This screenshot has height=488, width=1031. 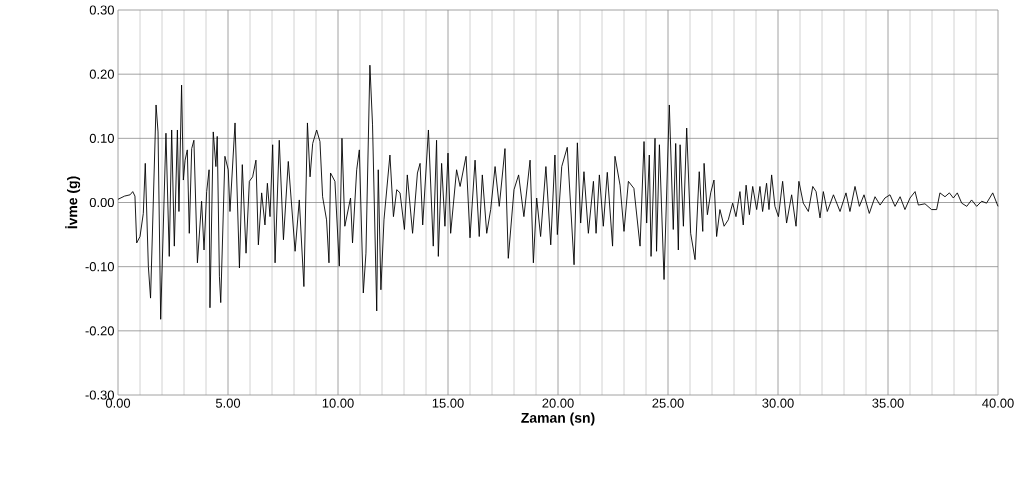 I want to click on y-tick-label: -0.10, so click(x=99, y=267).